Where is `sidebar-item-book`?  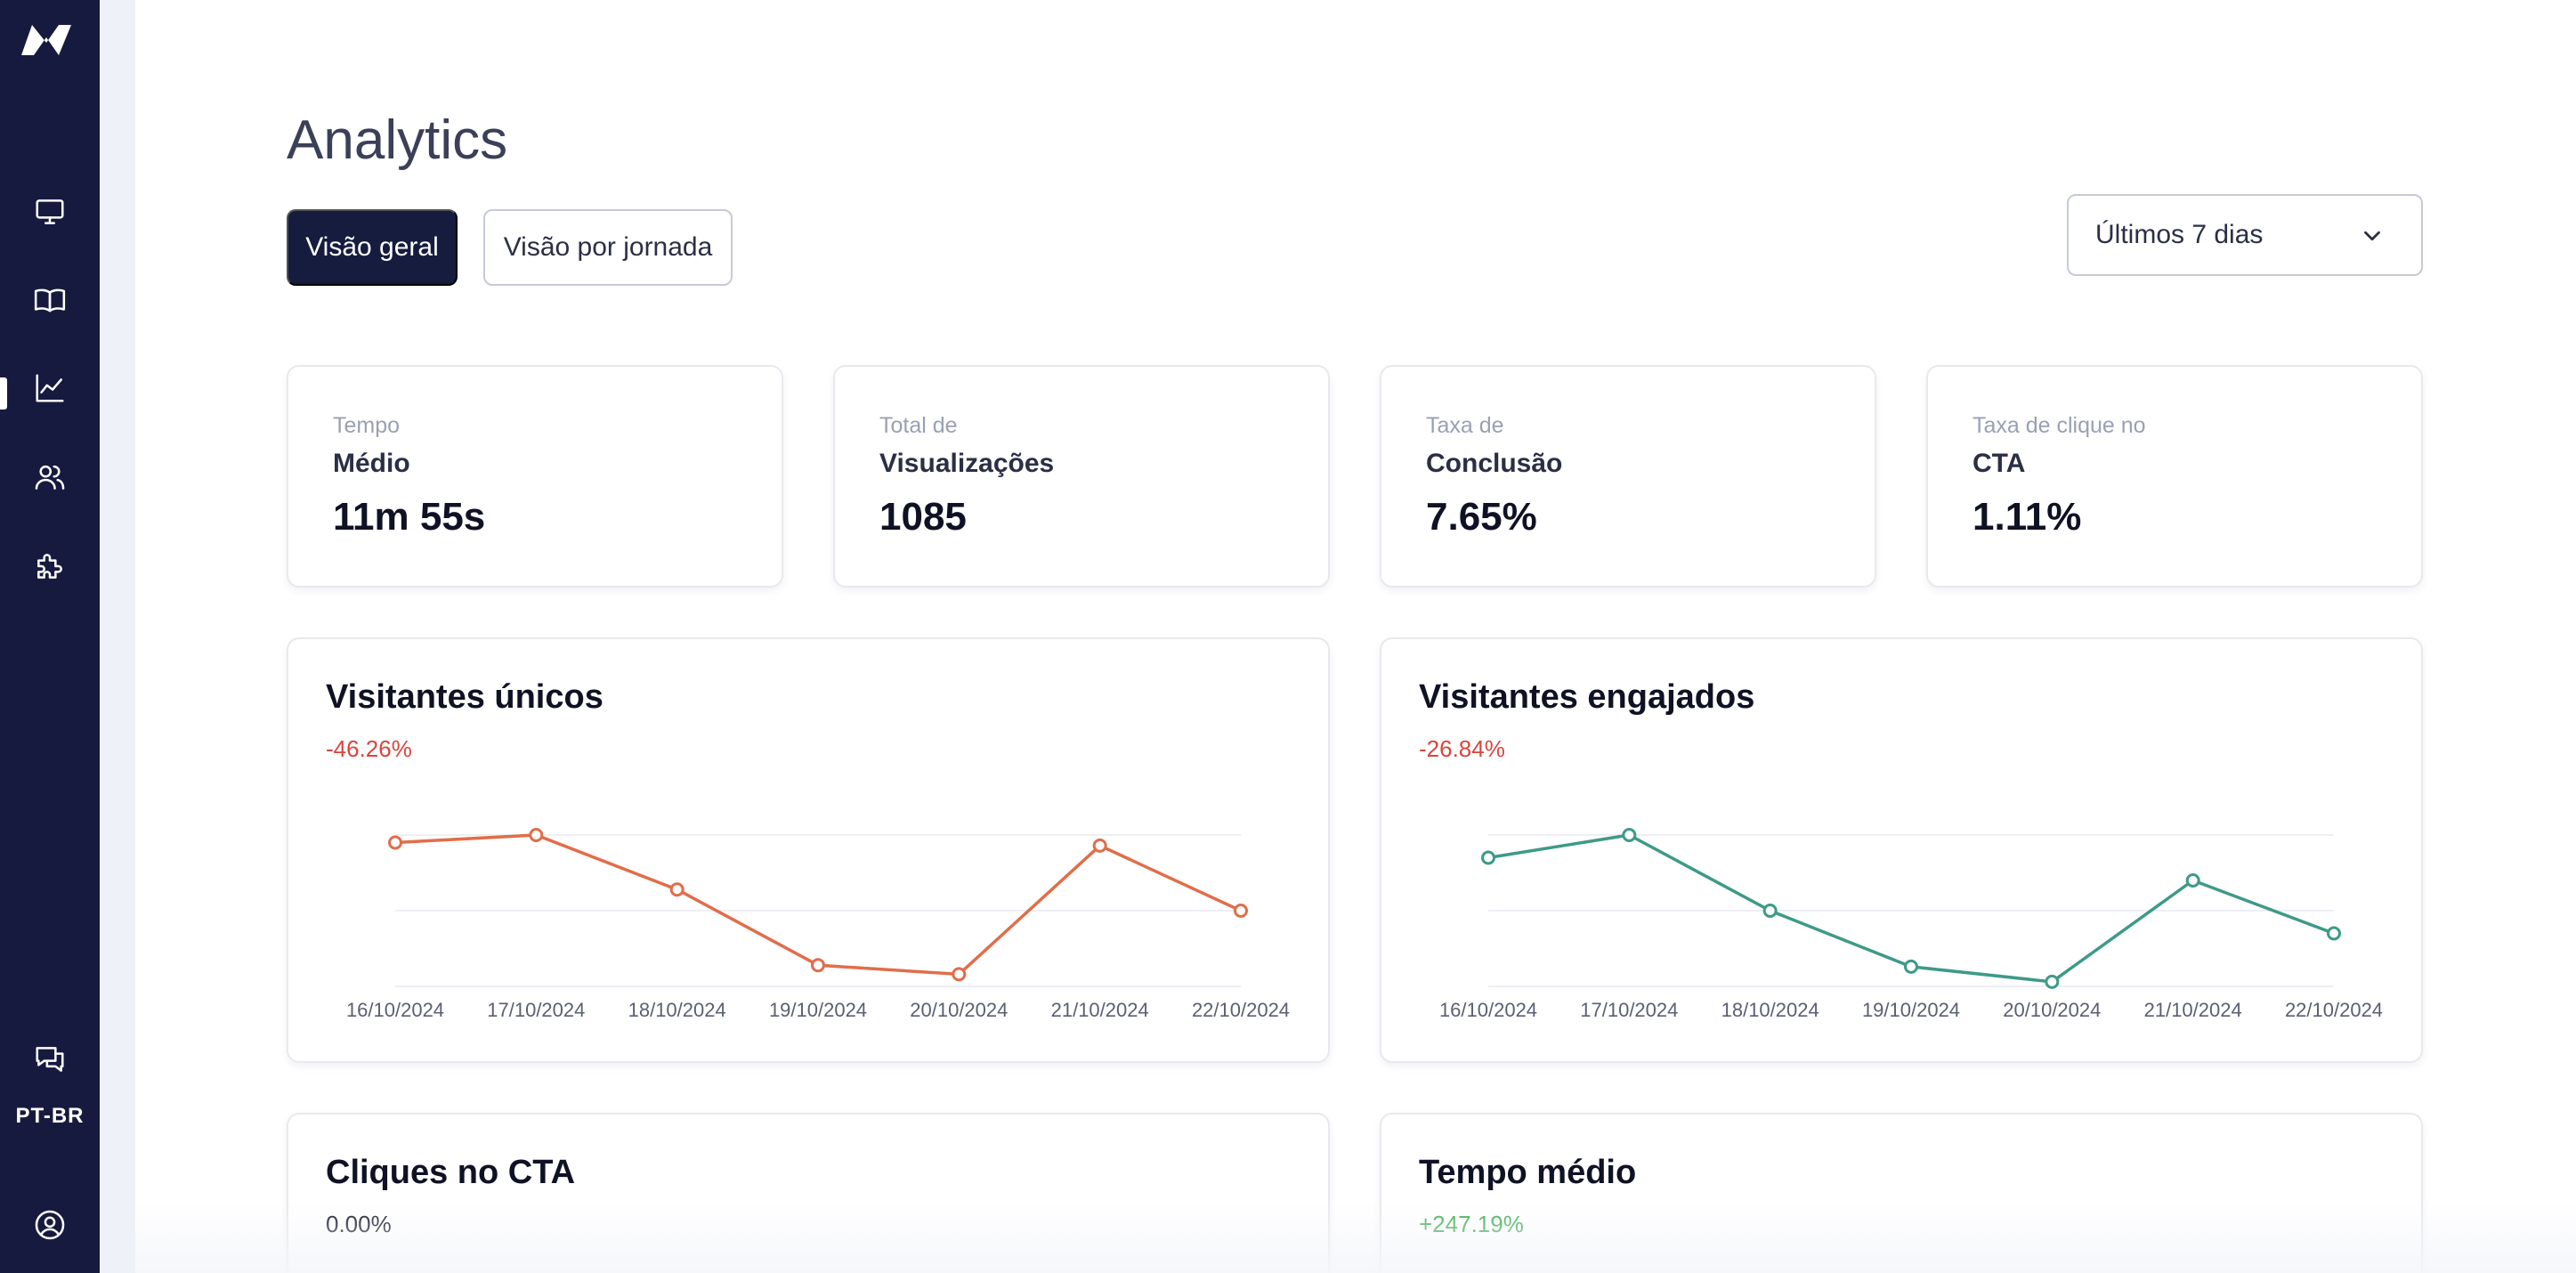 sidebar-item-book is located at coordinates (50, 301).